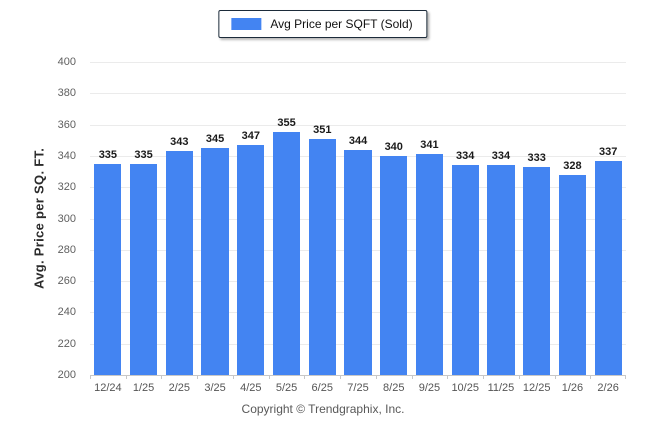  What do you see at coordinates (341, 24) in the screenshot?
I see `legend-label: Avg Price per SQFT (Sold)` at bounding box center [341, 24].